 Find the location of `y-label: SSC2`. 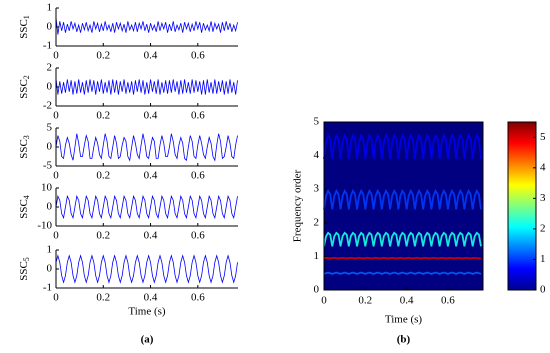

y-label: SSC2 is located at coordinates (24, 87).